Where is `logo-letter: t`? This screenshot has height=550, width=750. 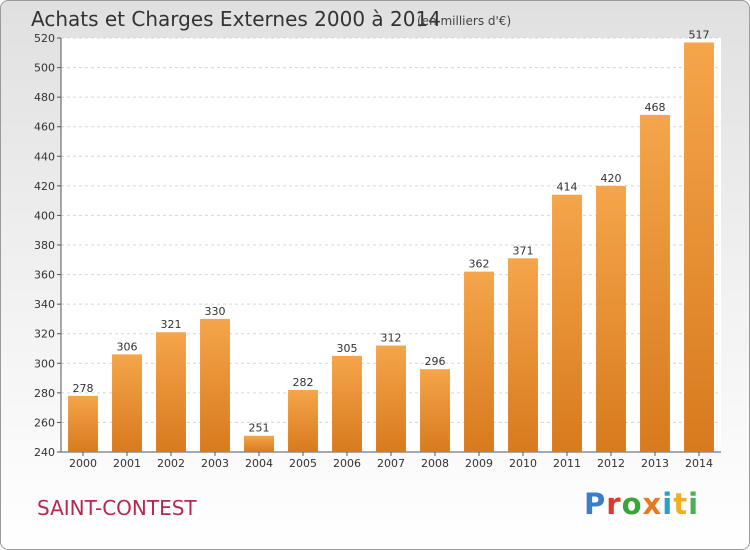
logo-letter: t is located at coordinates (681, 504).